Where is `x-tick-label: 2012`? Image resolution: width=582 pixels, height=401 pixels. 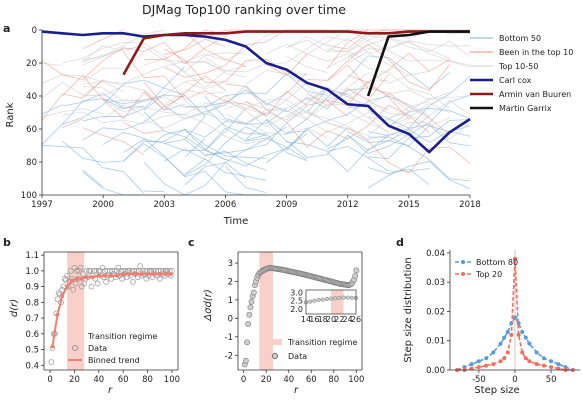 x-tick-label: 2012 is located at coordinates (348, 205).